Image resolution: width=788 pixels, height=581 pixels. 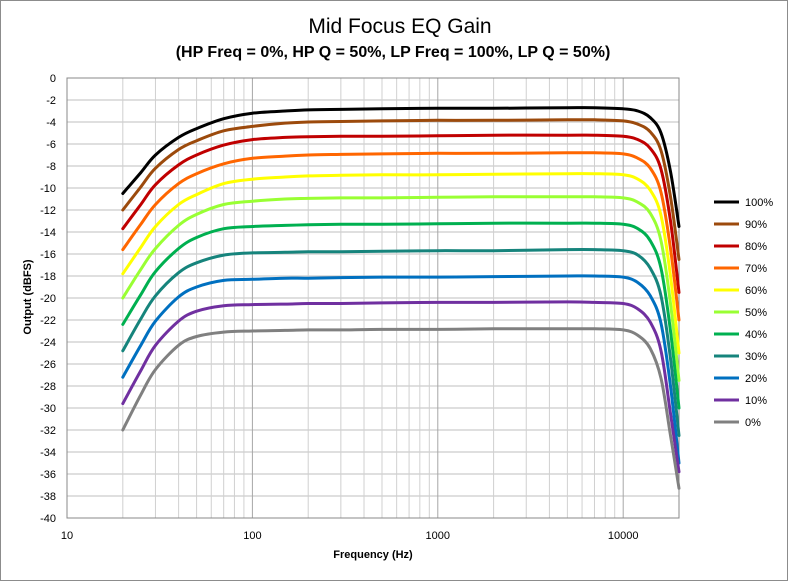 I want to click on legend-label: 100%, so click(x=759, y=203).